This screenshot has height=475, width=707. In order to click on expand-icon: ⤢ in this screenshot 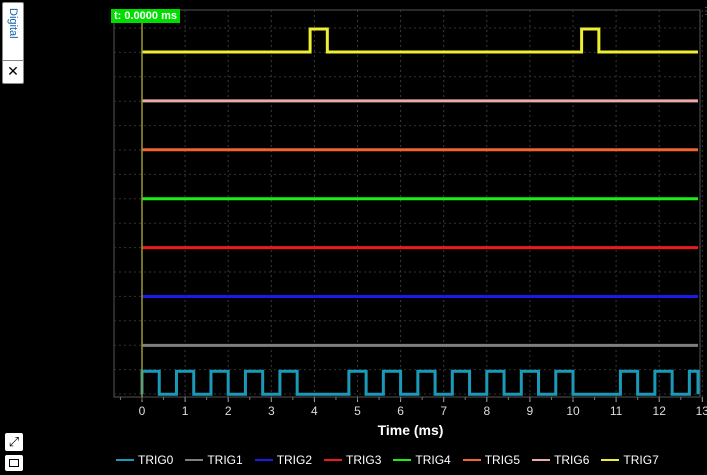, I will do `click(14, 442)`.